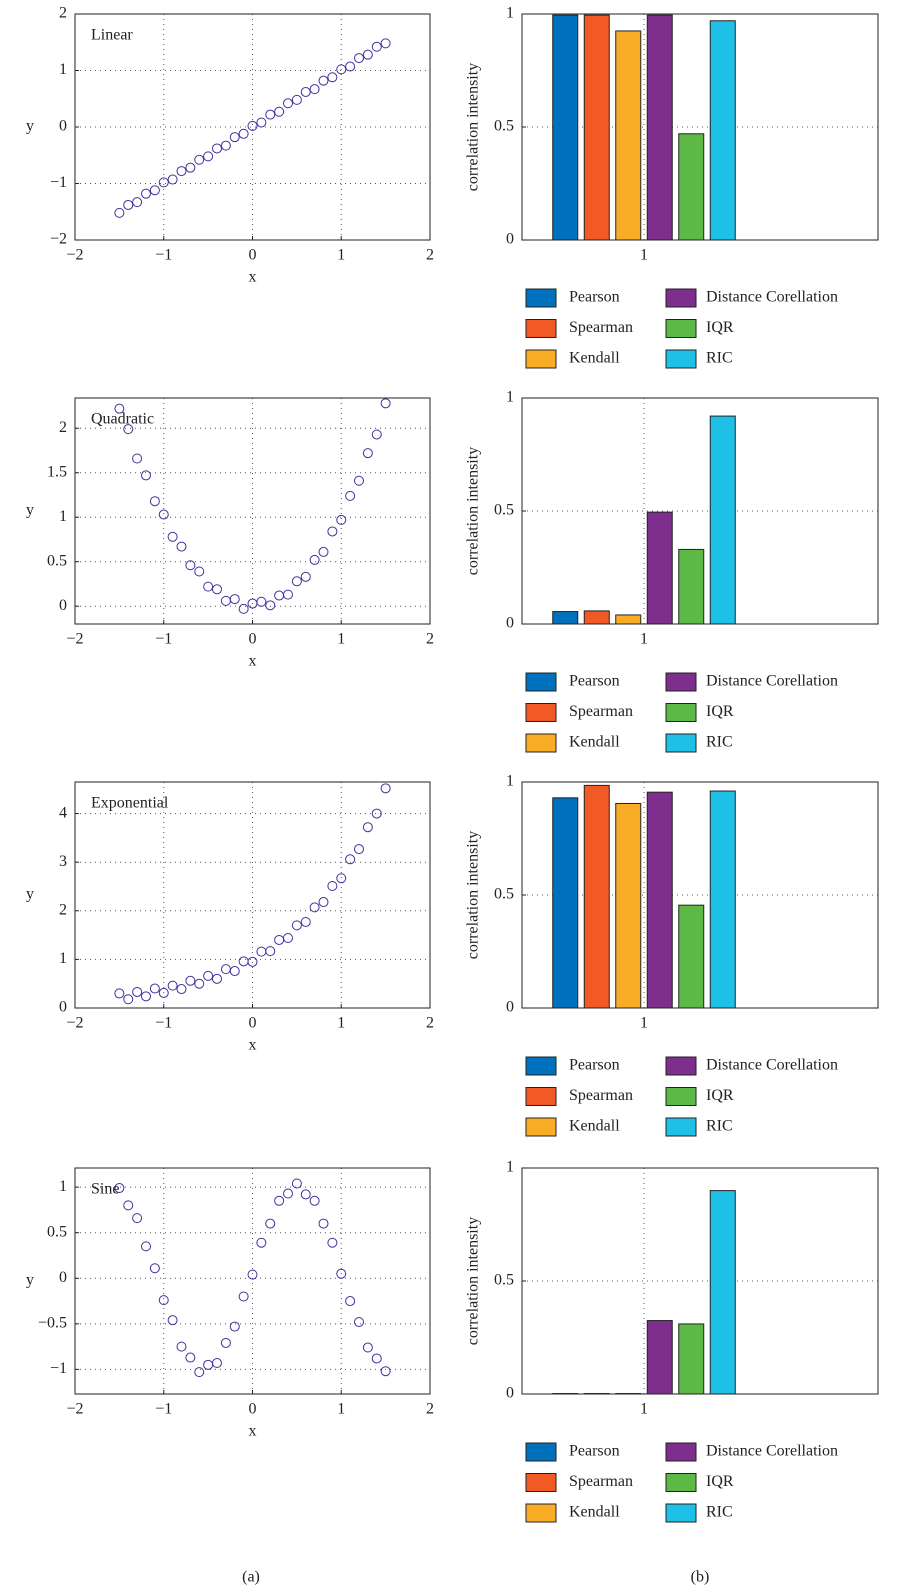  I want to click on y-tick-label: 4, so click(63, 812).